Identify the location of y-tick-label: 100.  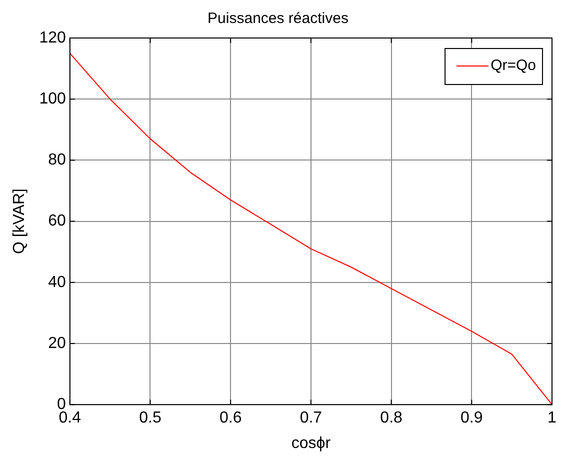
(52, 99).